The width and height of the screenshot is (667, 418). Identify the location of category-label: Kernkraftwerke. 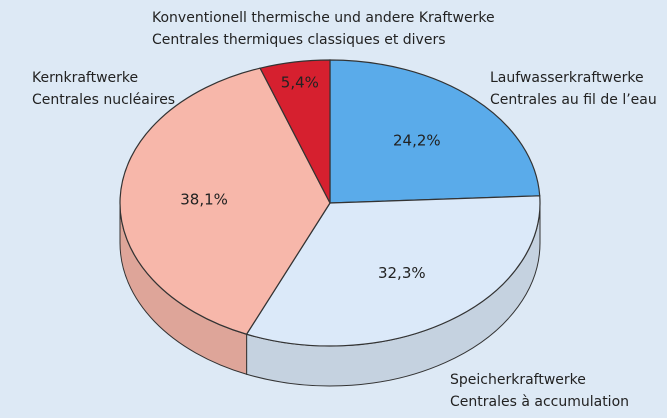
(85, 78).